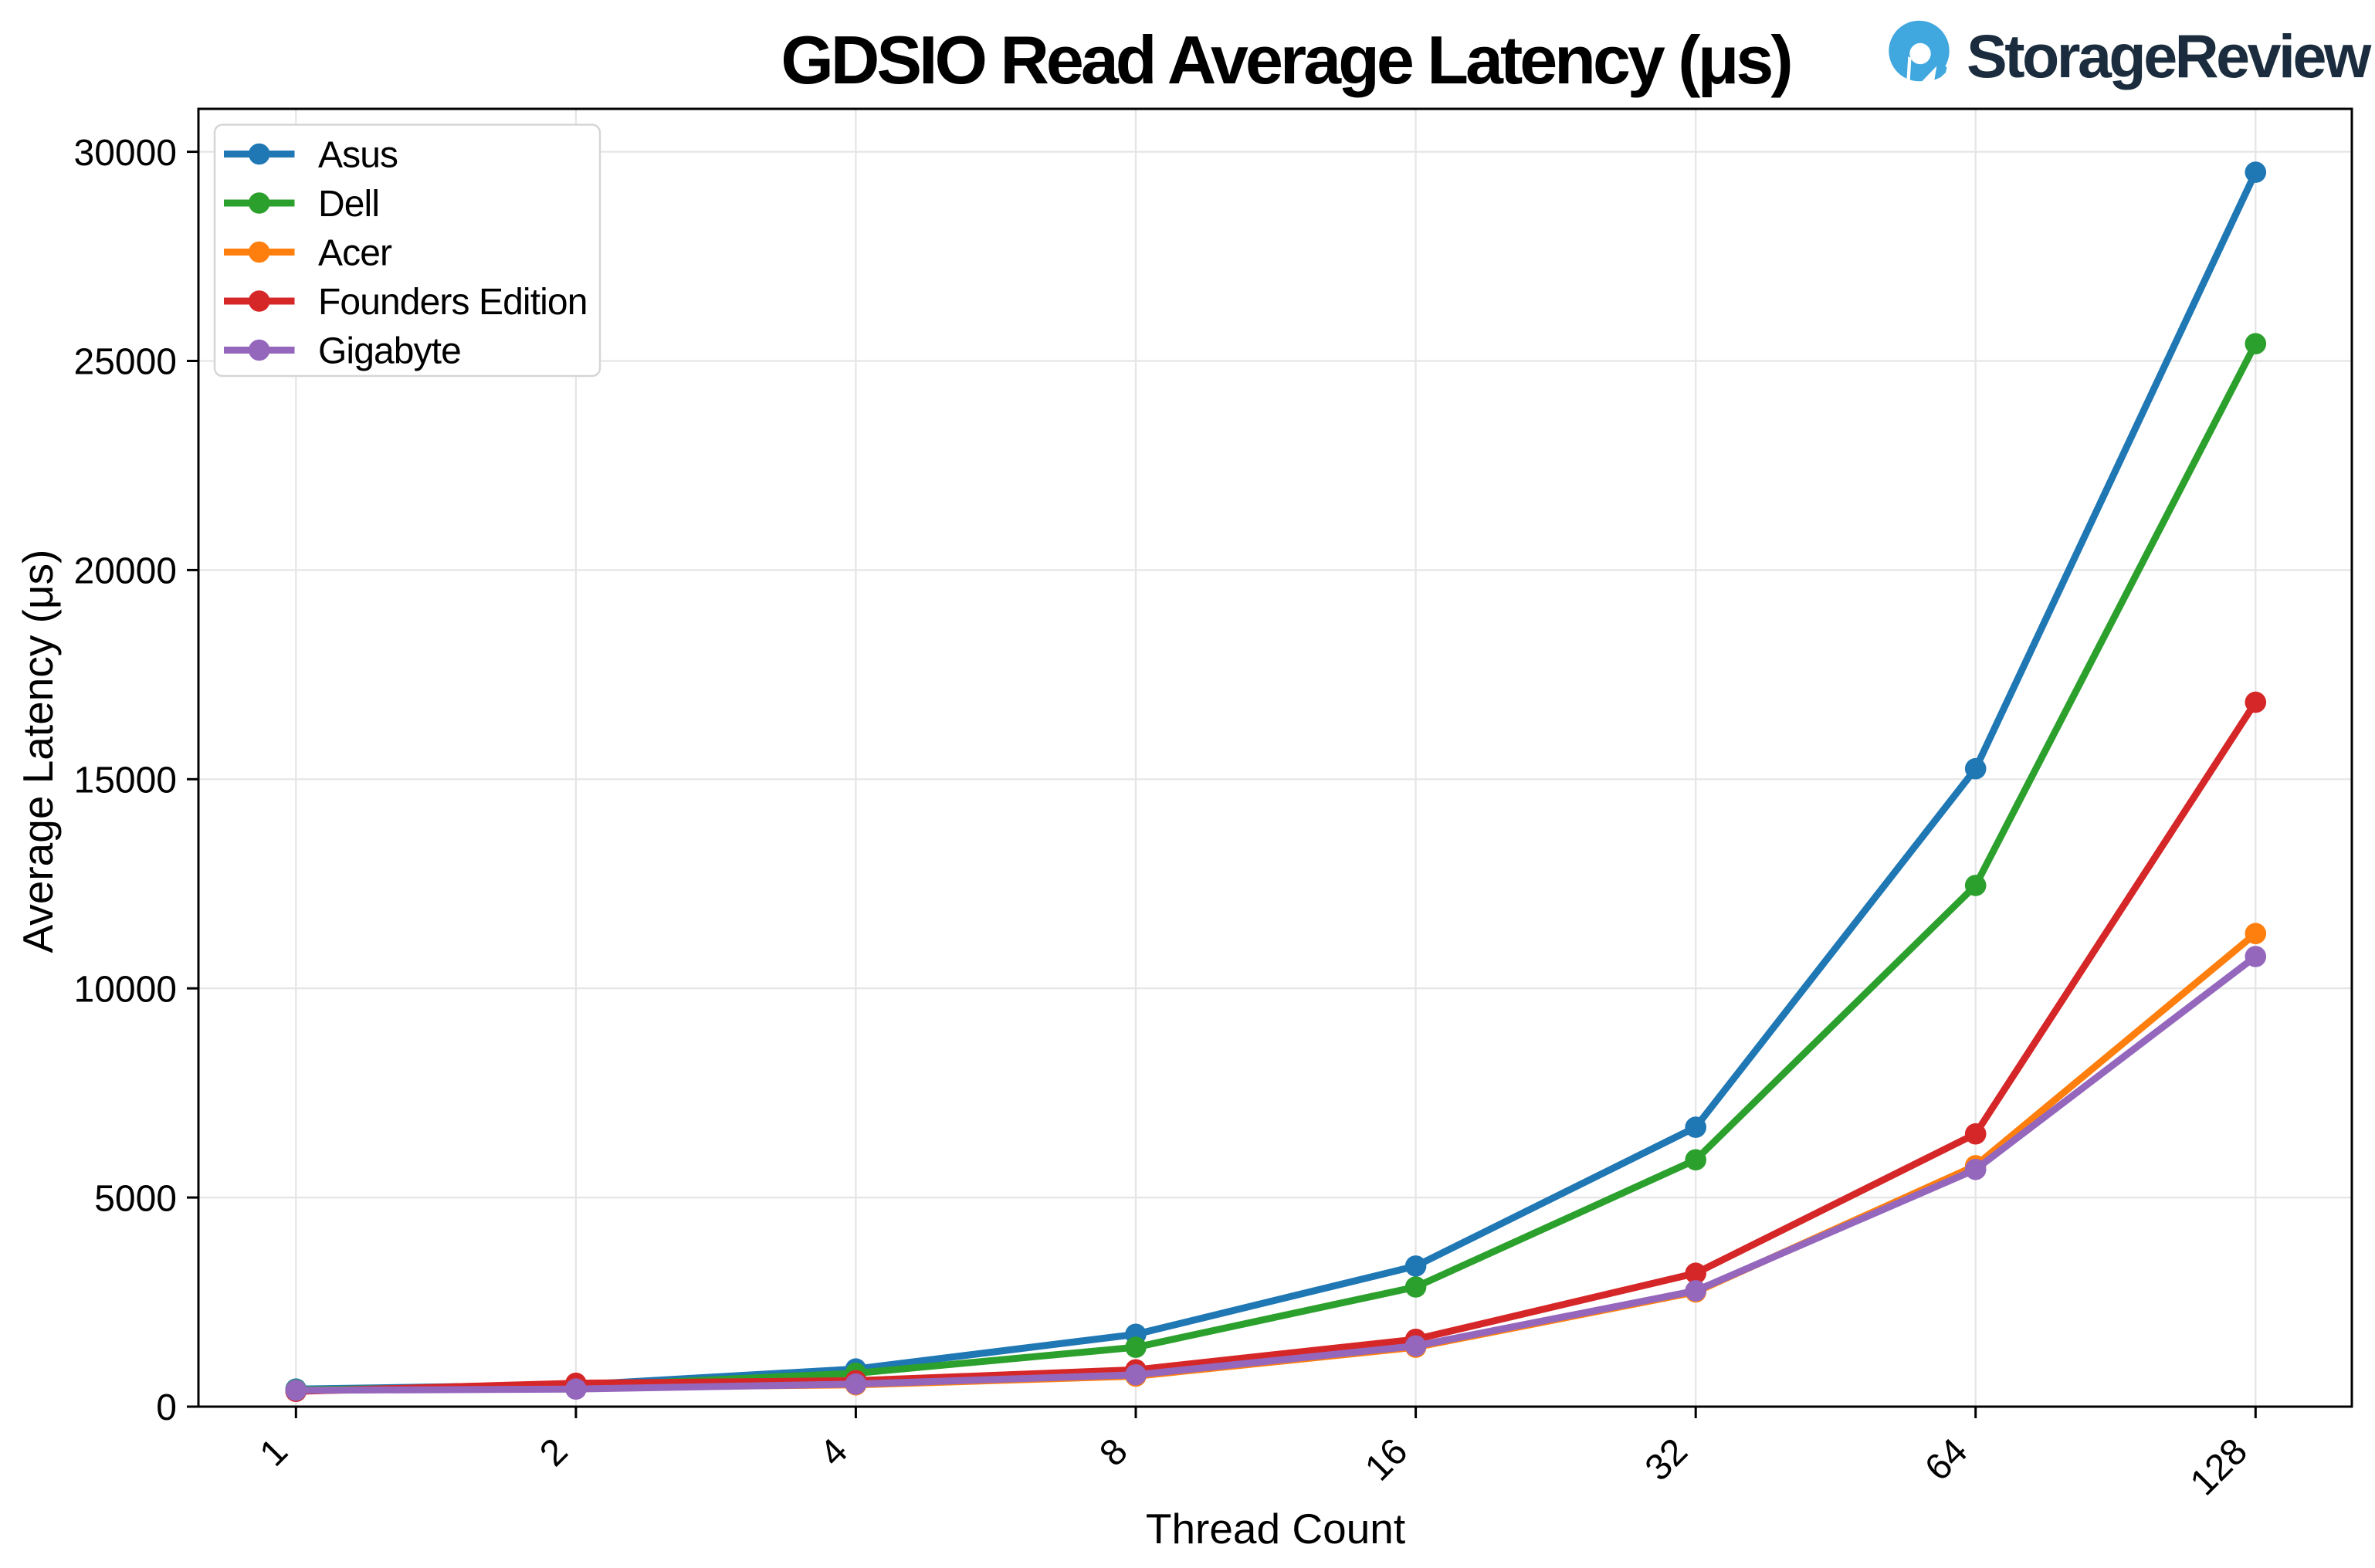 This screenshot has width=2375, height=1568. Describe the element at coordinates (125, 780) in the screenshot. I see `svg-text: 15000` at that location.